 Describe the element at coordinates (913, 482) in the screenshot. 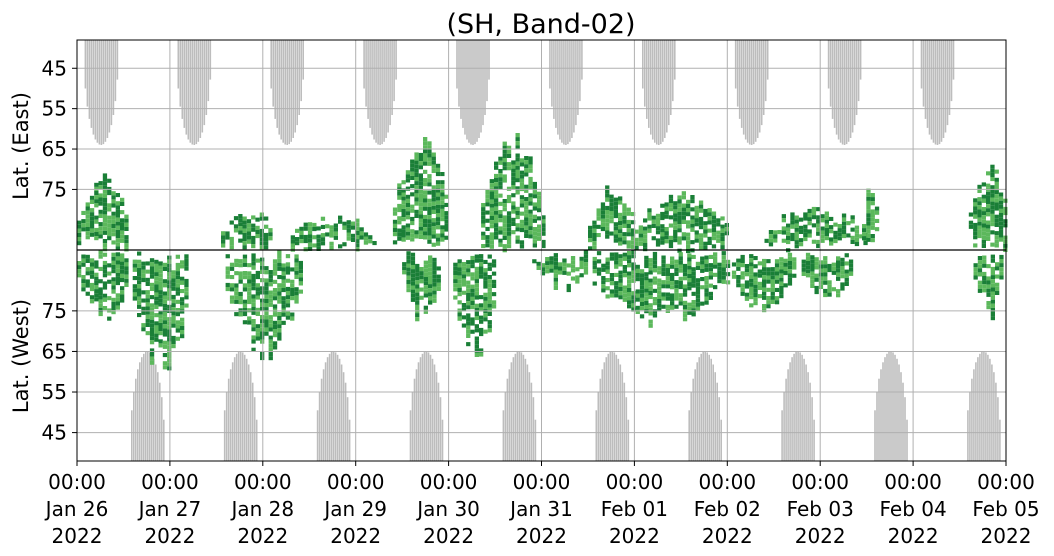

I see `x-tick-text: 00:00` at that location.